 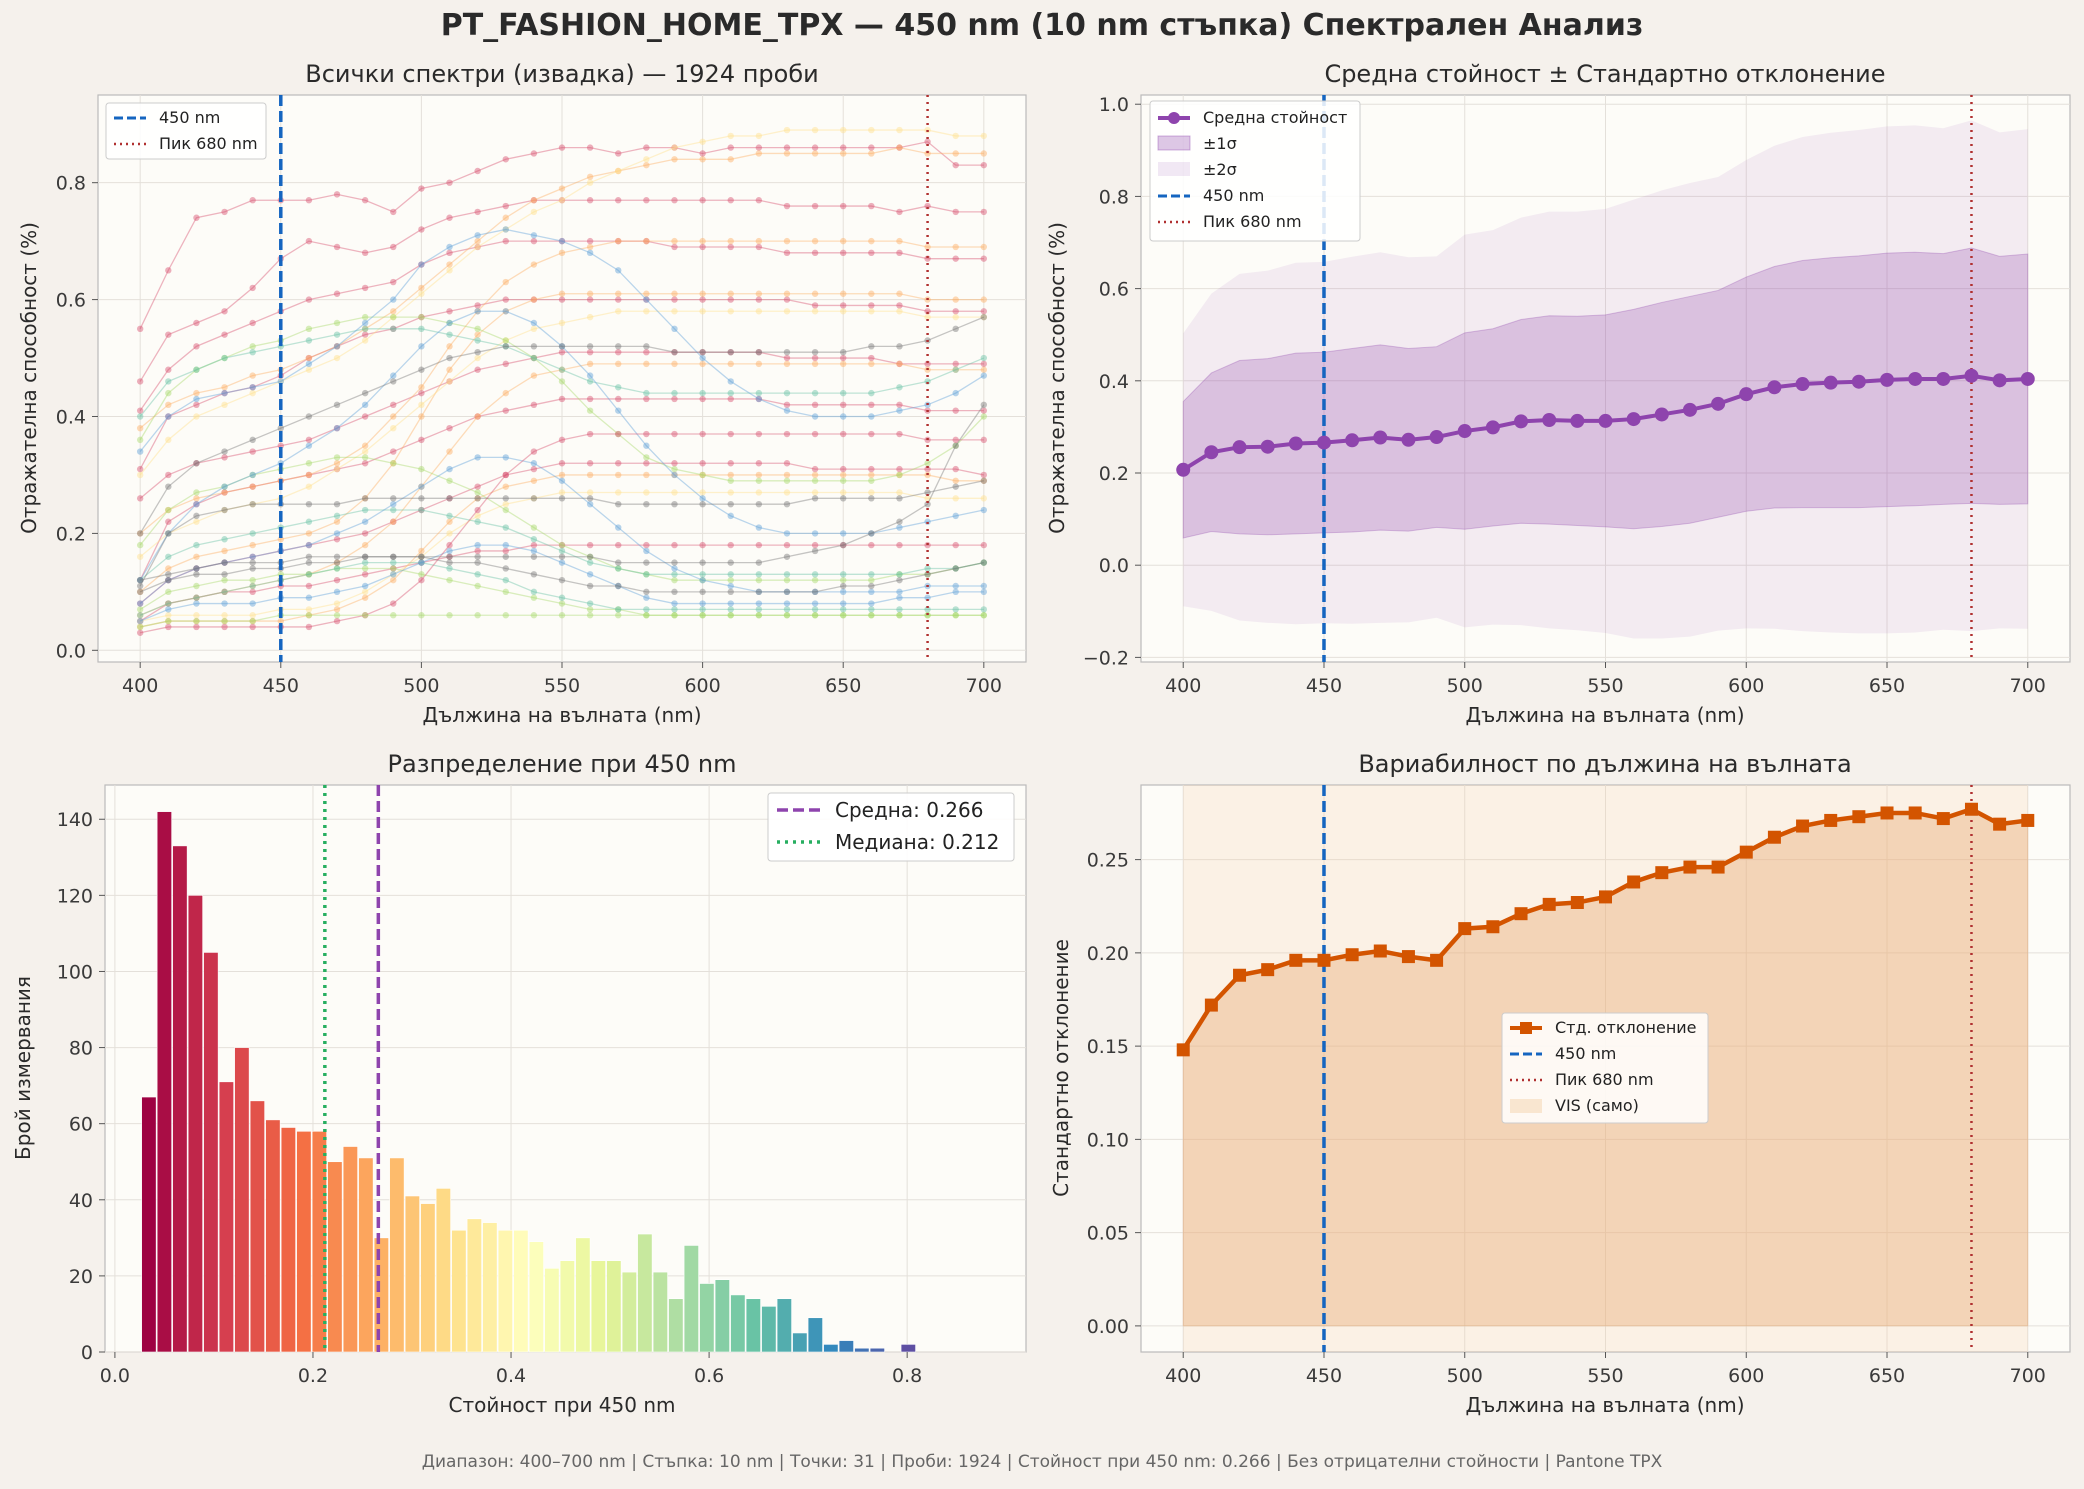 What do you see at coordinates (71, 184) in the screenshot?
I see `y-tick-label: 0.8` at bounding box center [71, 184].